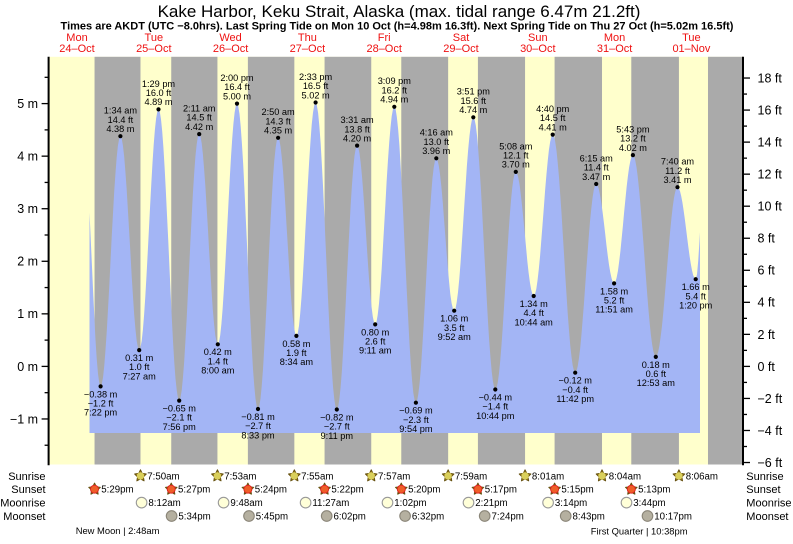 This screenshot has height=544, width=793. I want to click on svg-text: −2 ft, so click(770, 399).